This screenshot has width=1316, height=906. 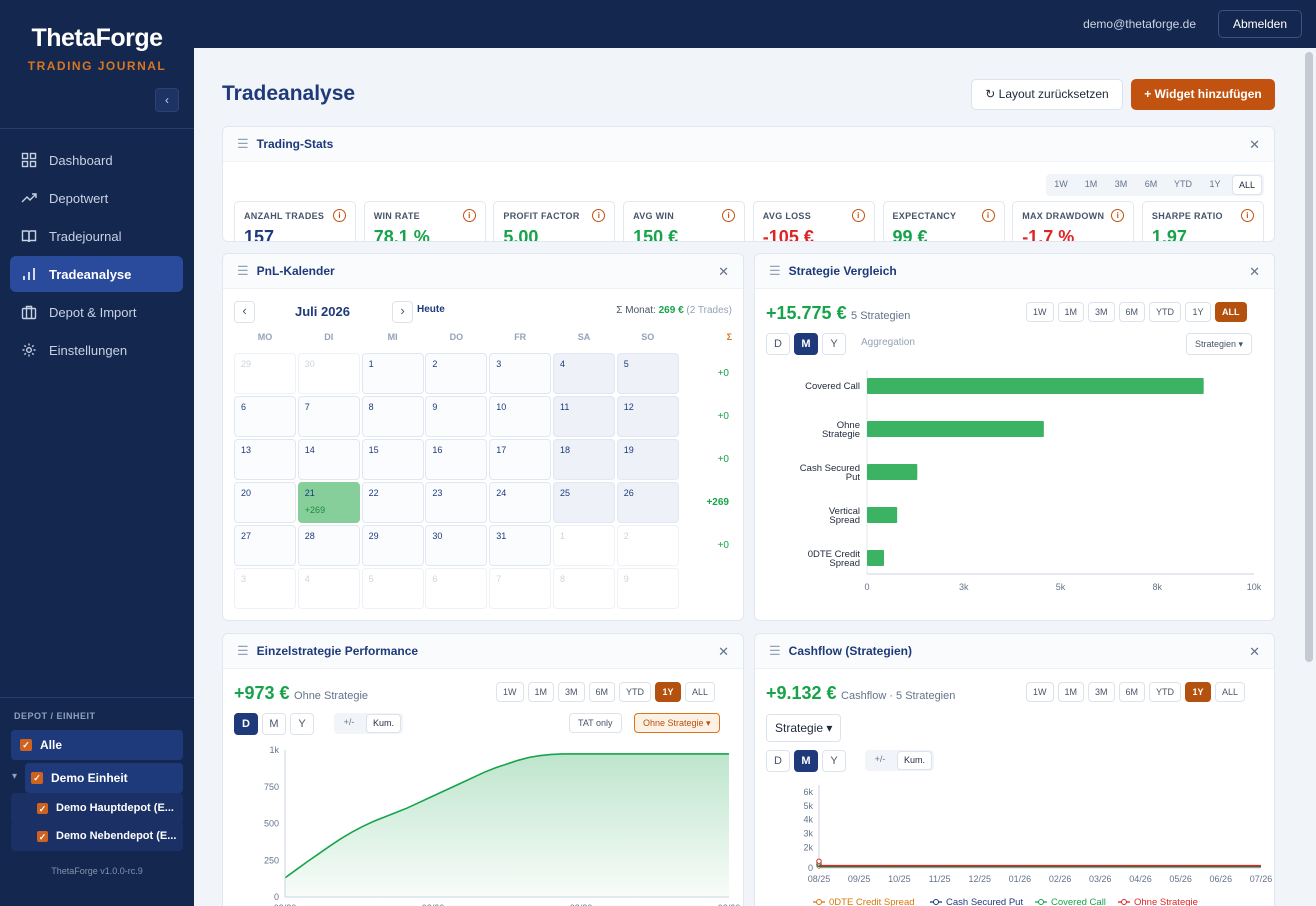 I want to click on calendar-day: 9, so click(x=647, y=588).